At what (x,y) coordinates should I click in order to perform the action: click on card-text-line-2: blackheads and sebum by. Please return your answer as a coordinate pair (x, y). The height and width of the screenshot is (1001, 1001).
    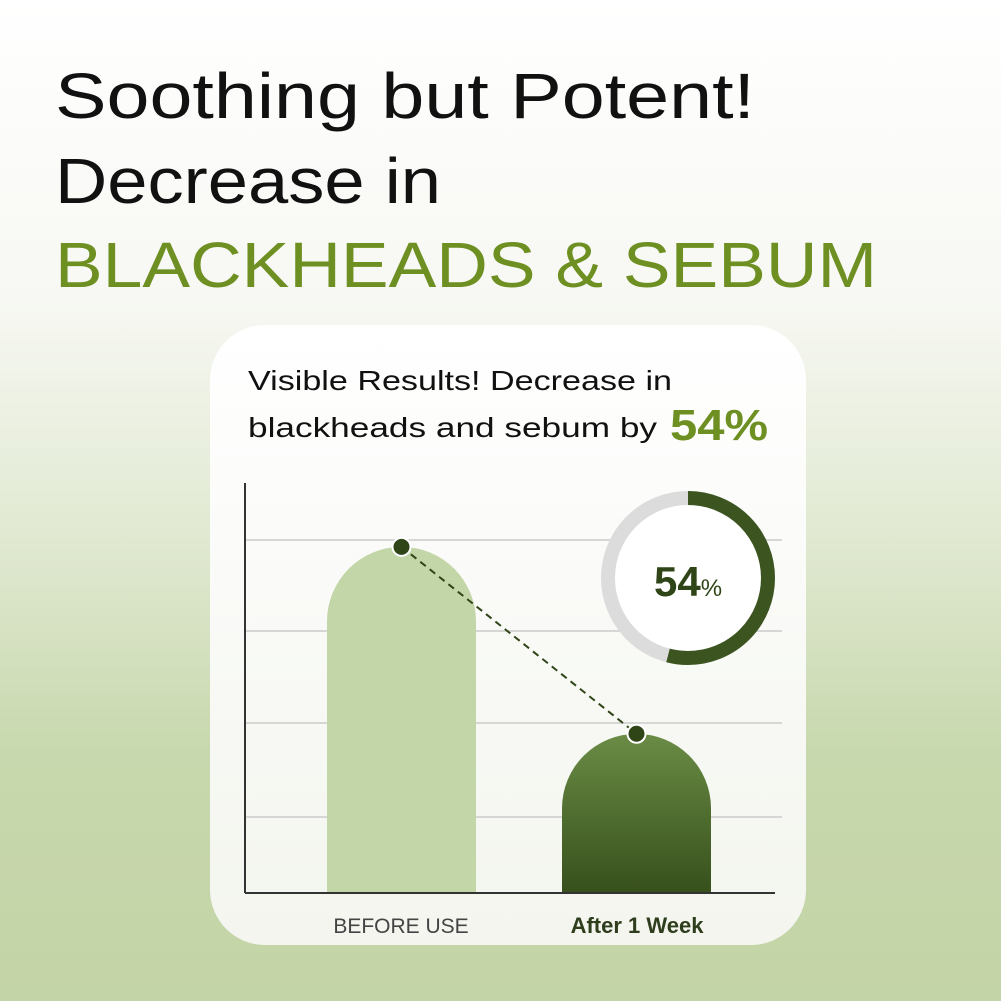
    Looking at the image, I should click on (452, 427).